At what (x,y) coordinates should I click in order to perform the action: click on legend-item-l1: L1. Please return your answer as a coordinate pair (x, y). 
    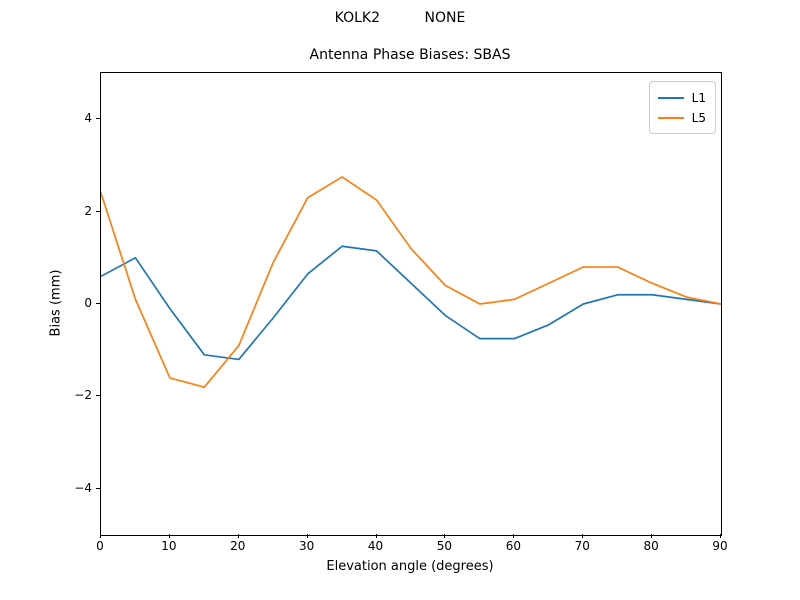
    Looking at the image, I should click on (681, 98).